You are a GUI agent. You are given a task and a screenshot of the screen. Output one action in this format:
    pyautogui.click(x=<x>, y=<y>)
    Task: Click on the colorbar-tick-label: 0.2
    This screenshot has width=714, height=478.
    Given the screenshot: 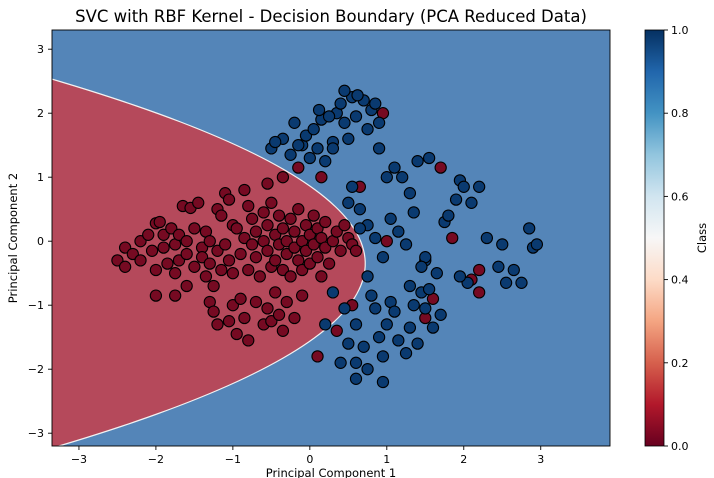 What is the action you would take?
    pyautogui.click(x=680, y=363)
    